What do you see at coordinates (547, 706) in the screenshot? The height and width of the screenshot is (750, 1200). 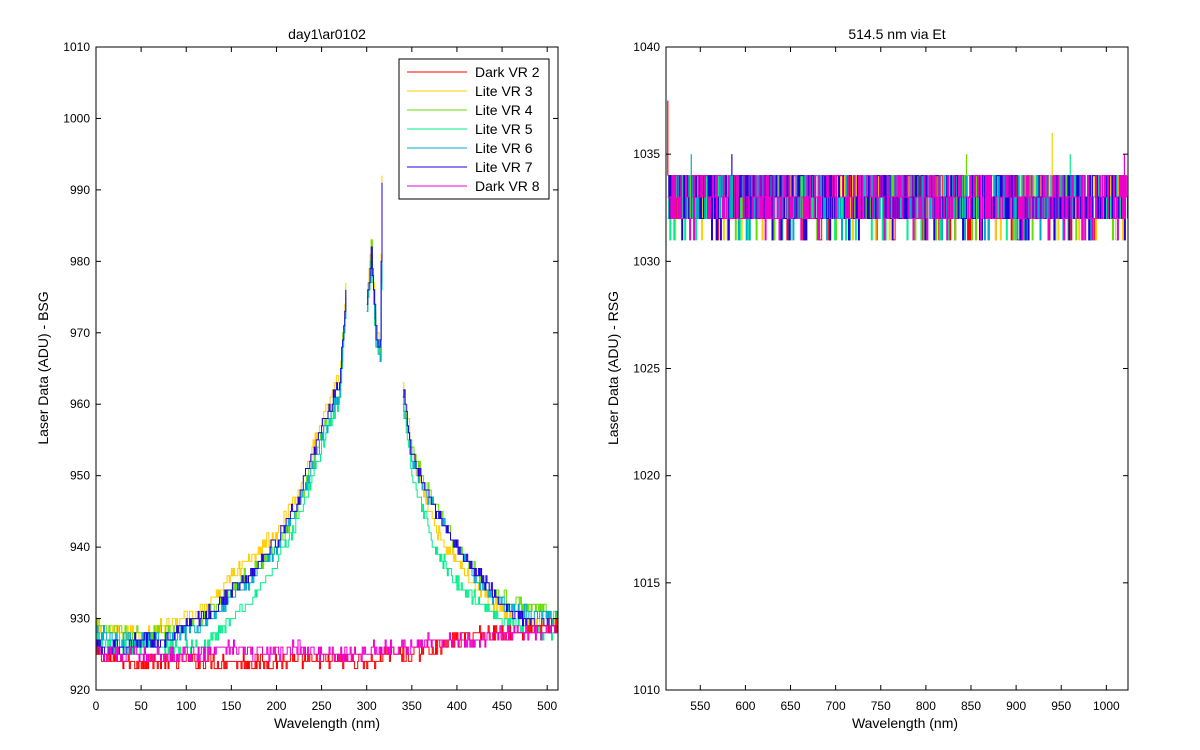 I see `left-x-tick-label: 500` at bounding box center [547, 706].